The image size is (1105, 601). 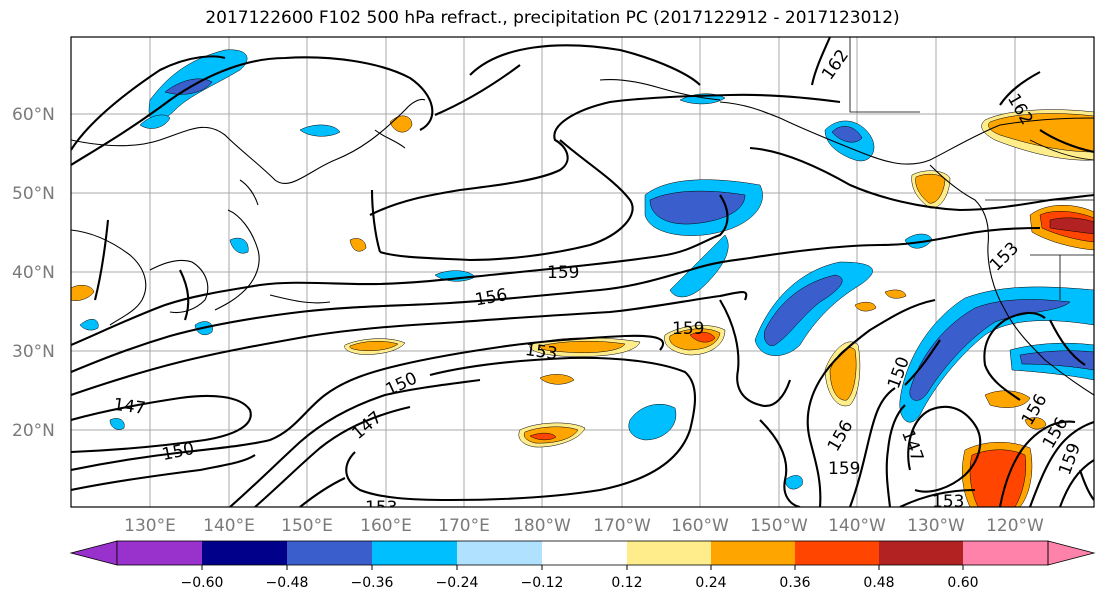 I want to click on lon-label: 140°E, so click(x=229, y=526).